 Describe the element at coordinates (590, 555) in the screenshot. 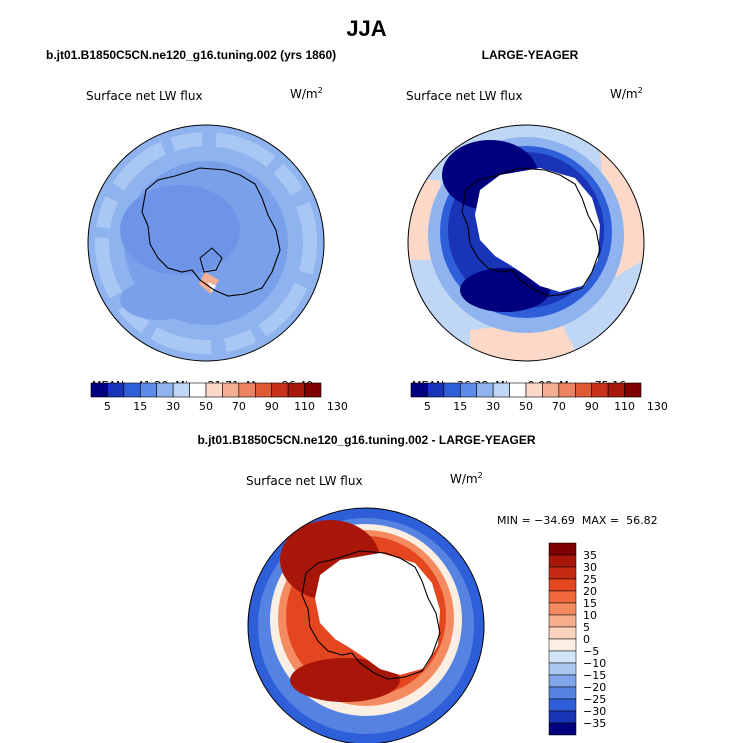

I see `colorbar-label: 35` at that location.